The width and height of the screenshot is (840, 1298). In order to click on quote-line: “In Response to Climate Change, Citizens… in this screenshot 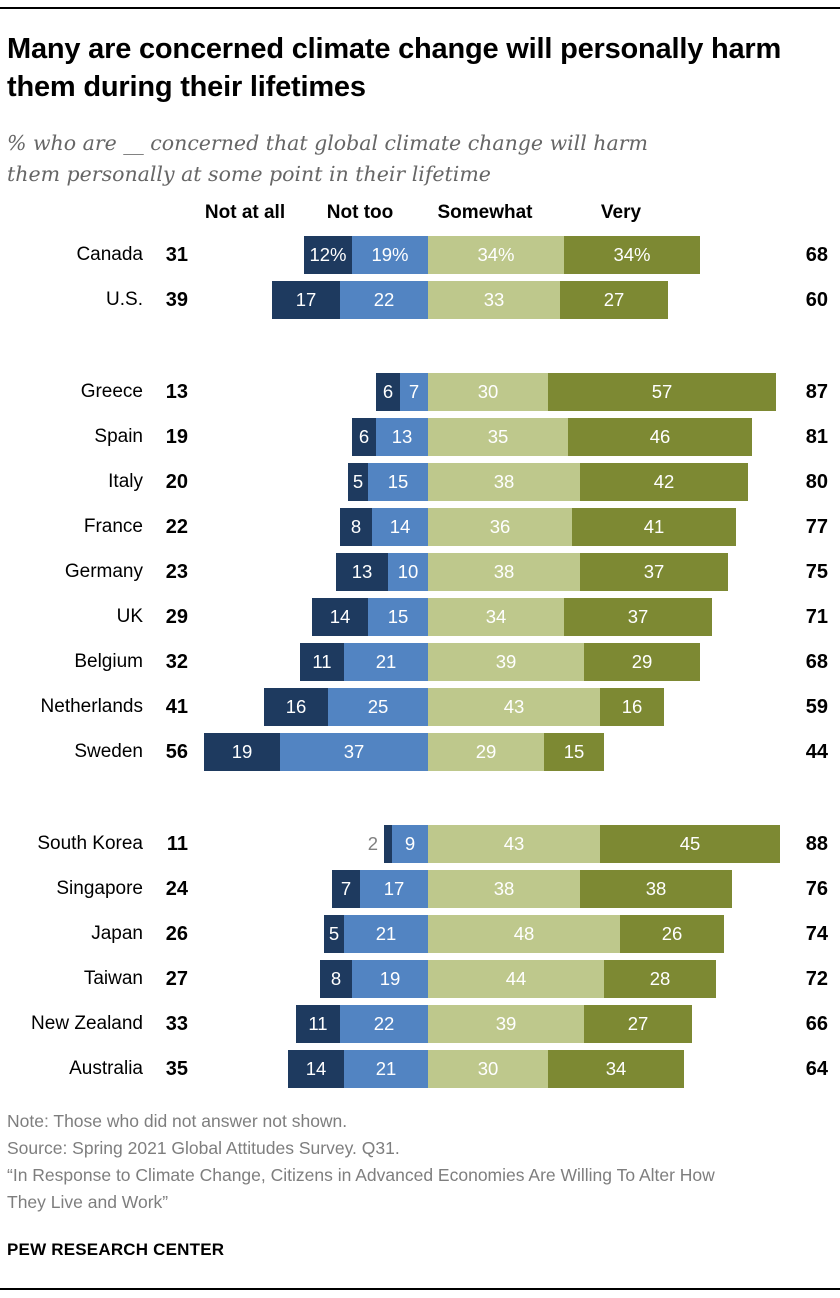, I will do `click(361, 1188)`.